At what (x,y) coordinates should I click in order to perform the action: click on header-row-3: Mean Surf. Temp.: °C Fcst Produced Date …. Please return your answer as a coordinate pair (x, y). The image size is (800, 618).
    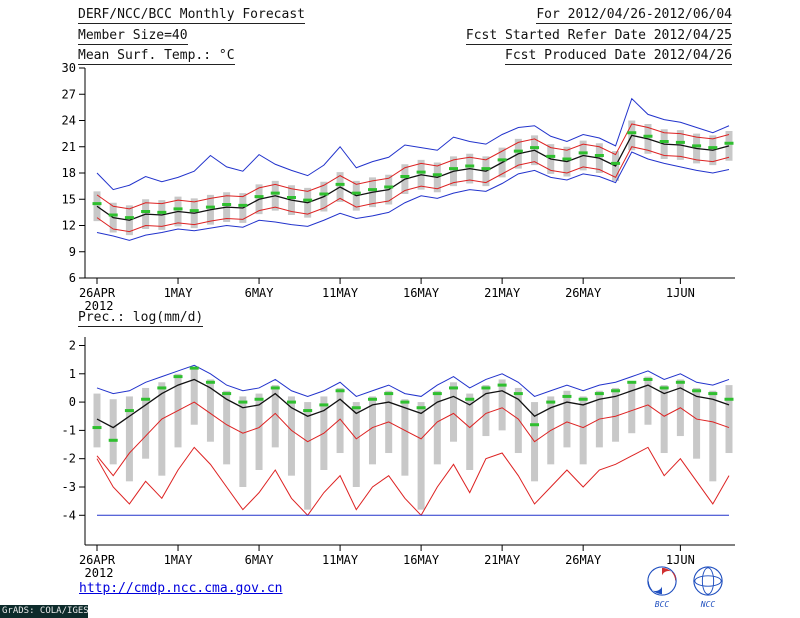
    Looking at the image, I should click on (405, 56).